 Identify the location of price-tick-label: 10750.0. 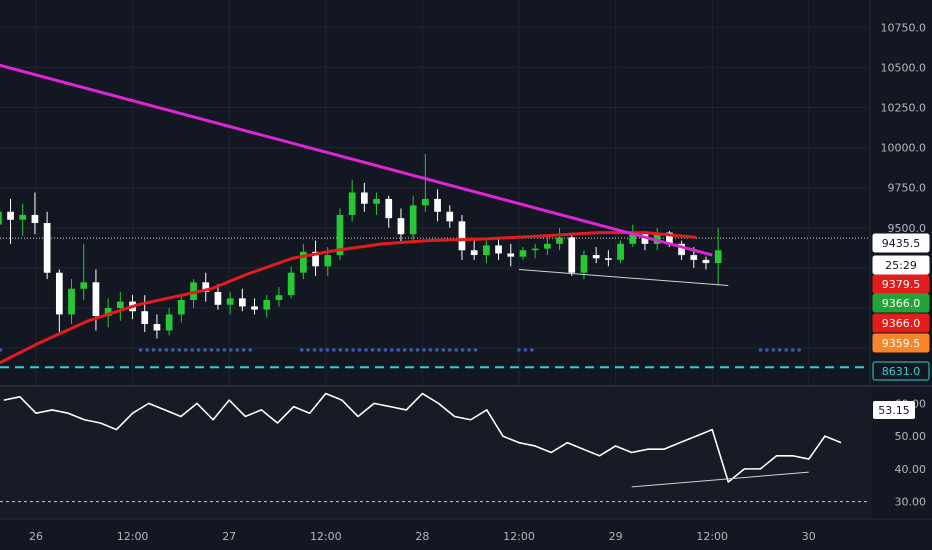
(904, 27).